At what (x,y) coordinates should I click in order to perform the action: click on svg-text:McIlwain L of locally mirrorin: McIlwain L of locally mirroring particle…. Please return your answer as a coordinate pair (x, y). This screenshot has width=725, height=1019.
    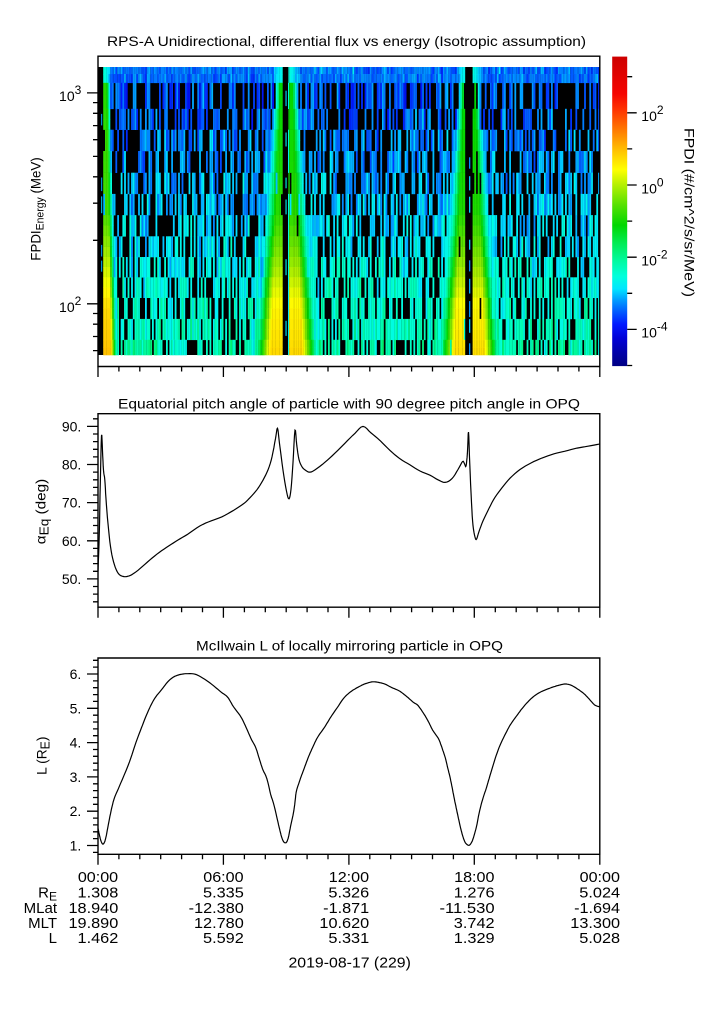
    Looking at the image, I should click on (349, 646).